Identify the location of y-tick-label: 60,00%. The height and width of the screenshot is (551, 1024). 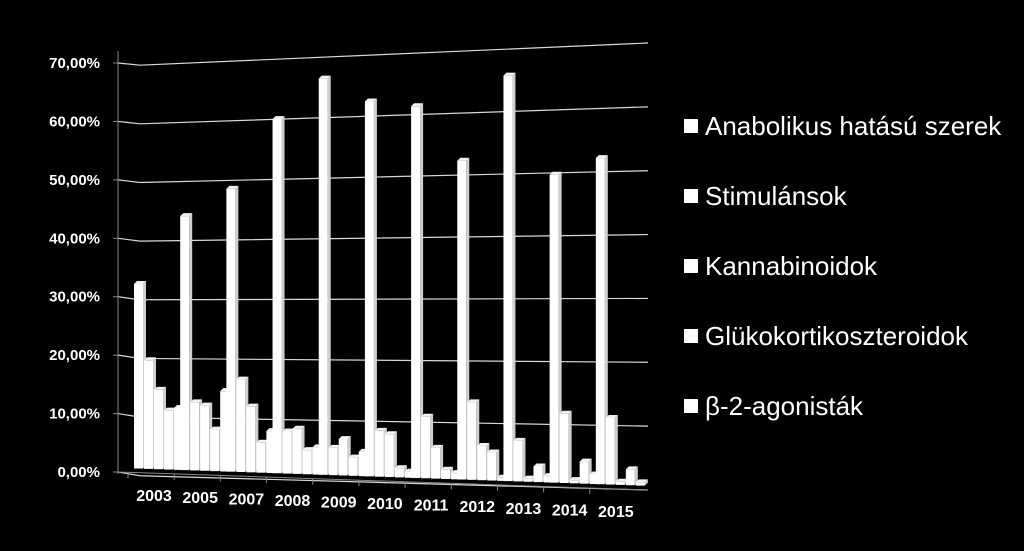
(74, 121).